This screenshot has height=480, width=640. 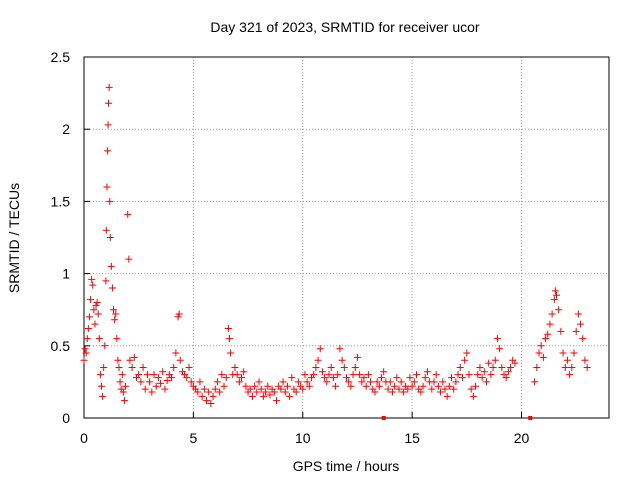 What do you see at coordinates (84, 438) in the screenshot?
I see `x-tick-label: 0` at bounding box center [84, 438].